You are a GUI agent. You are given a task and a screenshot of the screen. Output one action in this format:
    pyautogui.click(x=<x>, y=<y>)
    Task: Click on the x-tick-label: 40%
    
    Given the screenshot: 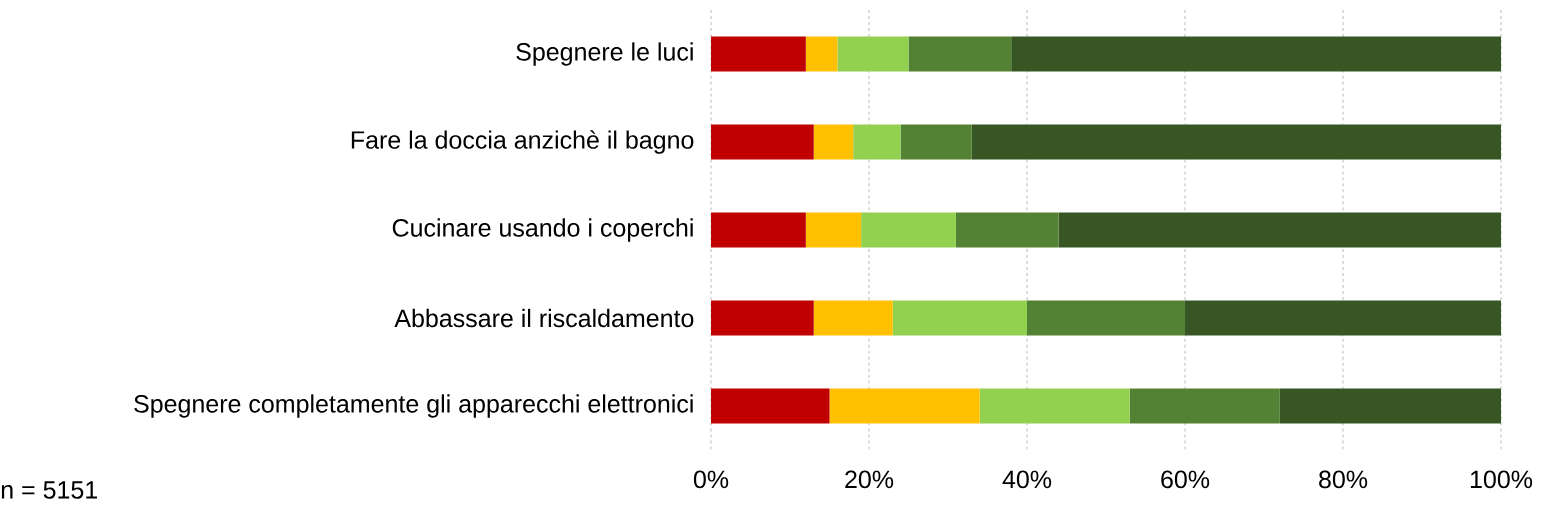 What is the action you would take?
    pyautogui.click(x=1027, y=479)
    